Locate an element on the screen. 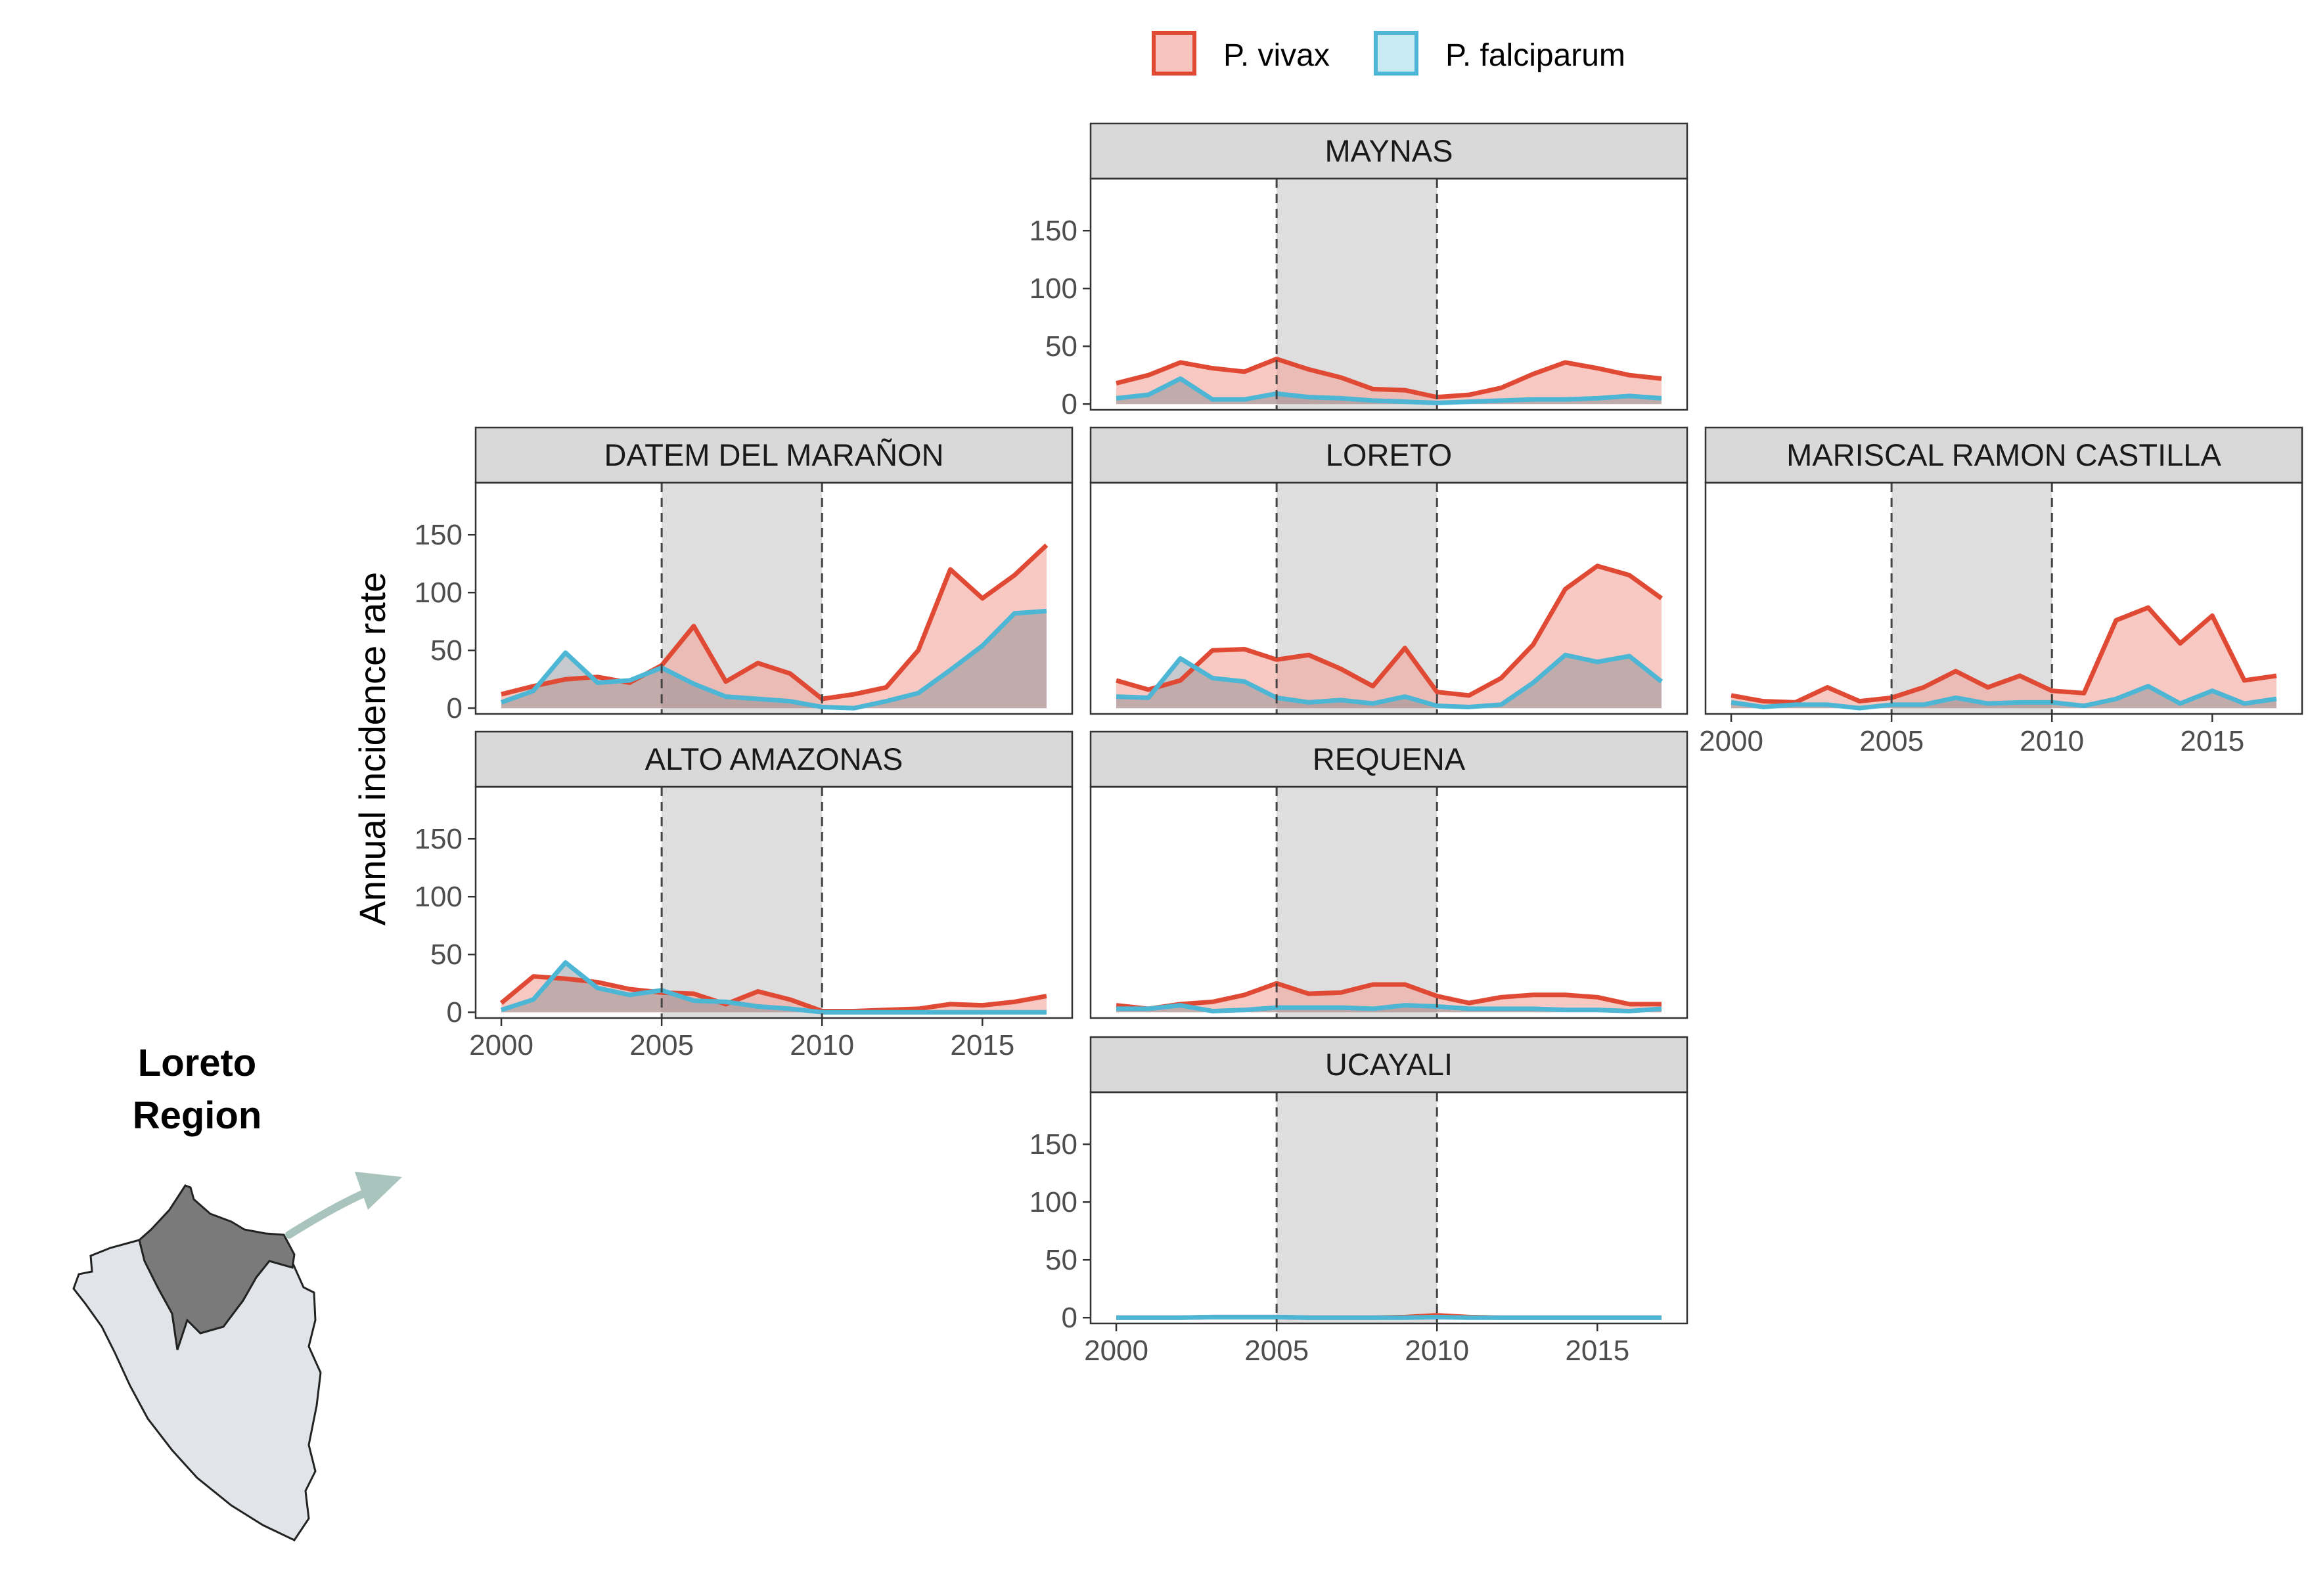 The width and height of the screenshot is (2308, 1596). panel-title: DATEM DEL MARAÑON is located at coordinates (773, 454).